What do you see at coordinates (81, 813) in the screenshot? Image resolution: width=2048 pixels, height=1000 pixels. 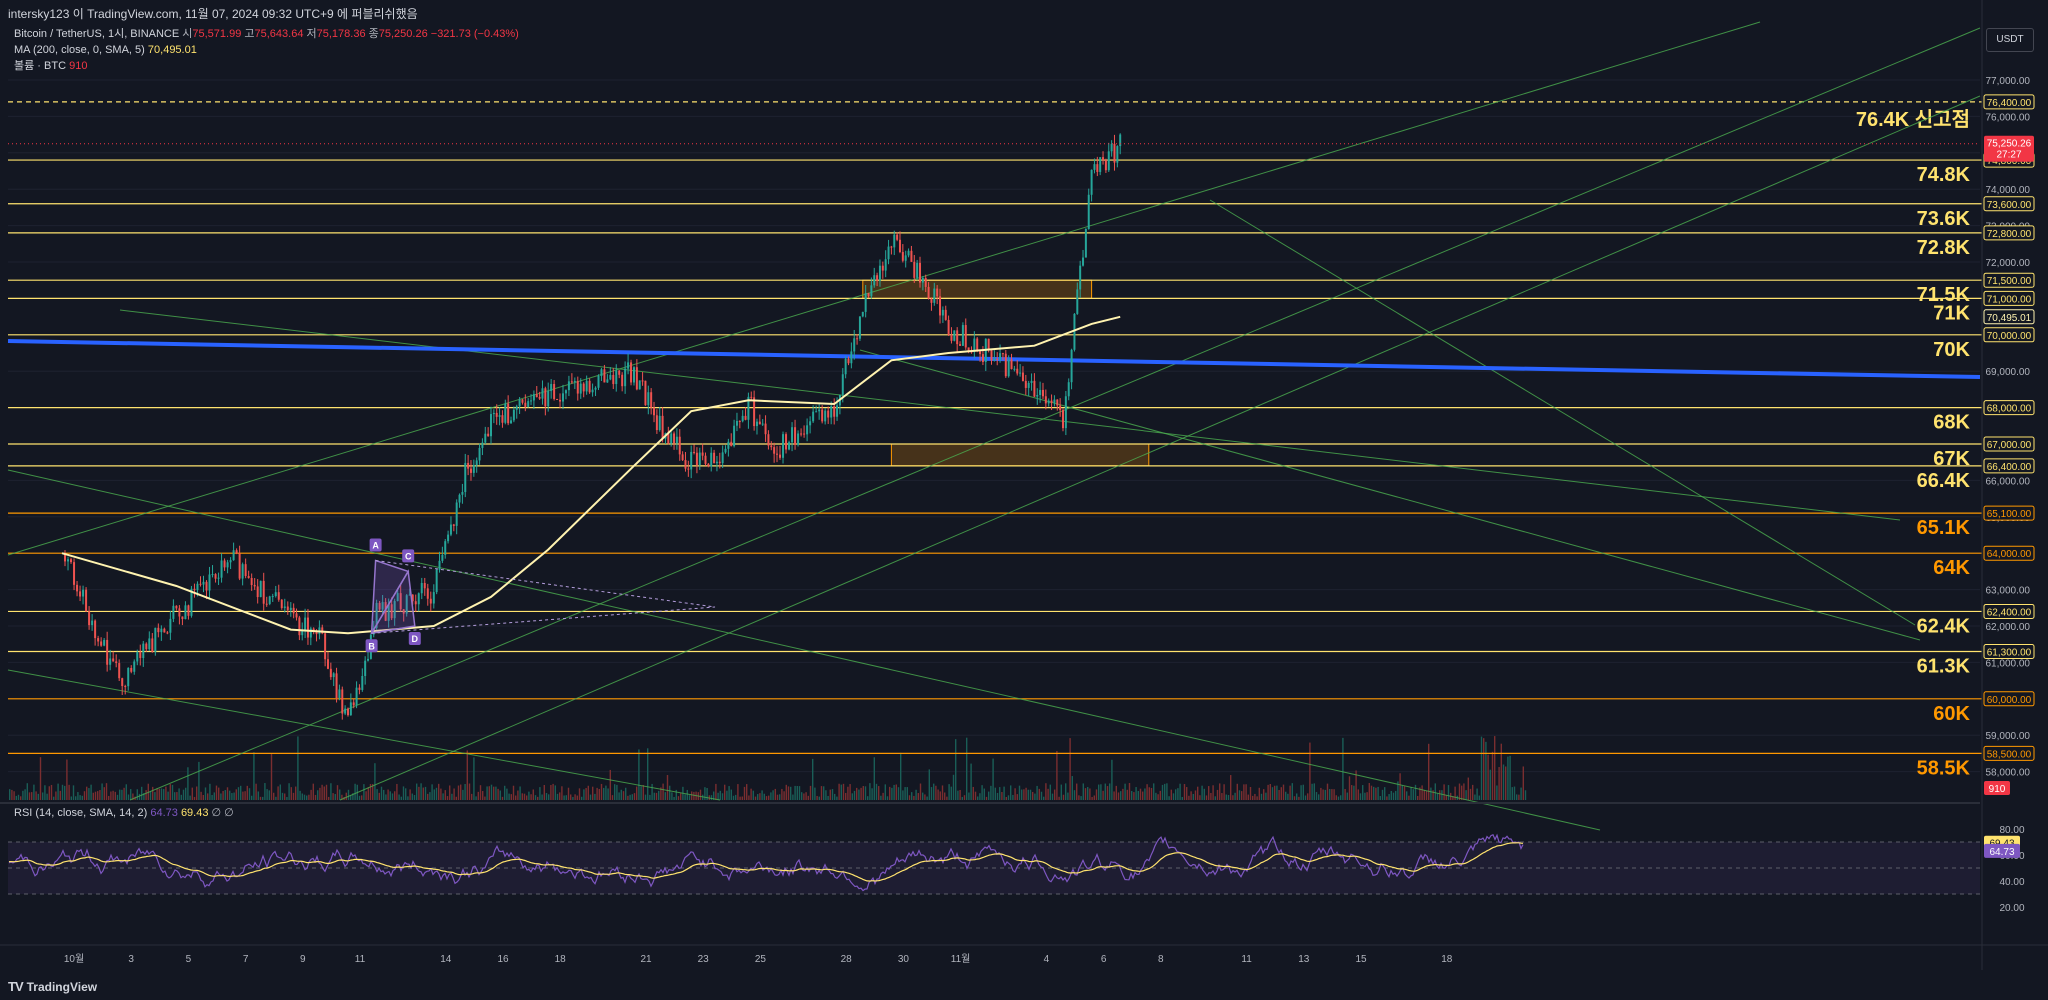 I see `rsi-label: RSI (14, close, SMA, 14, 2)` at bounding box center [81, 813].